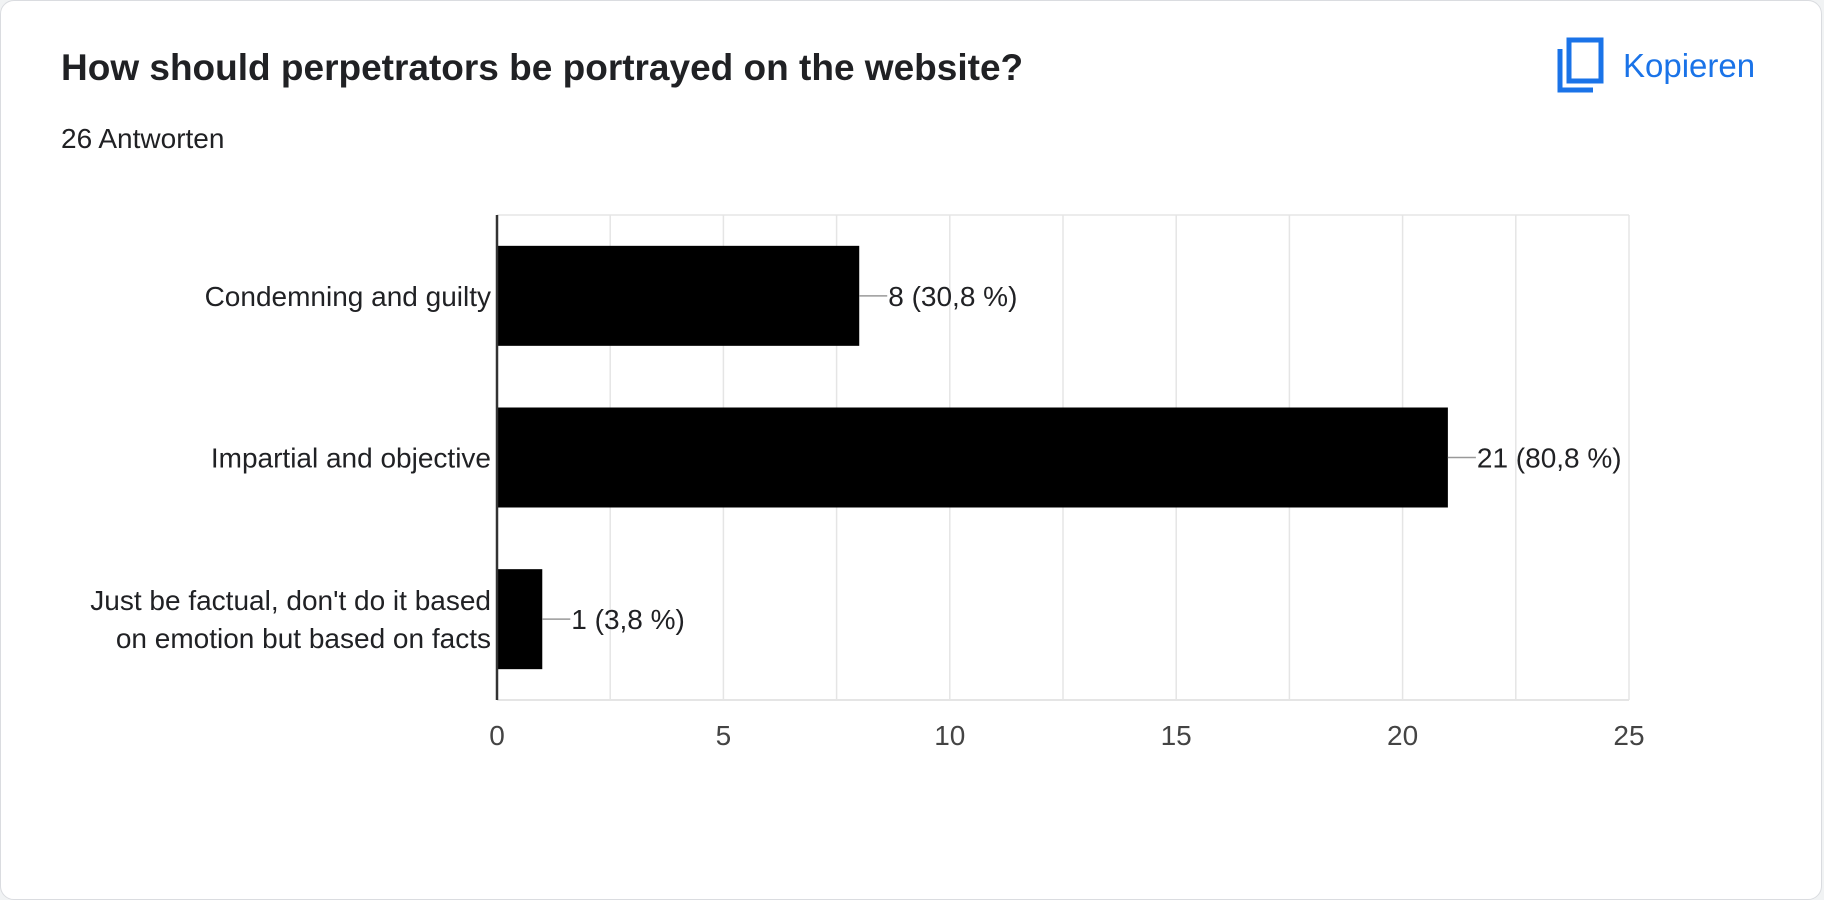 This screenshot has width=1824, height=900. What do you see at coordinates (143, 138) in the screenshot?
I see `response-count: 26 Antworten` at bounding box center [143, 138].